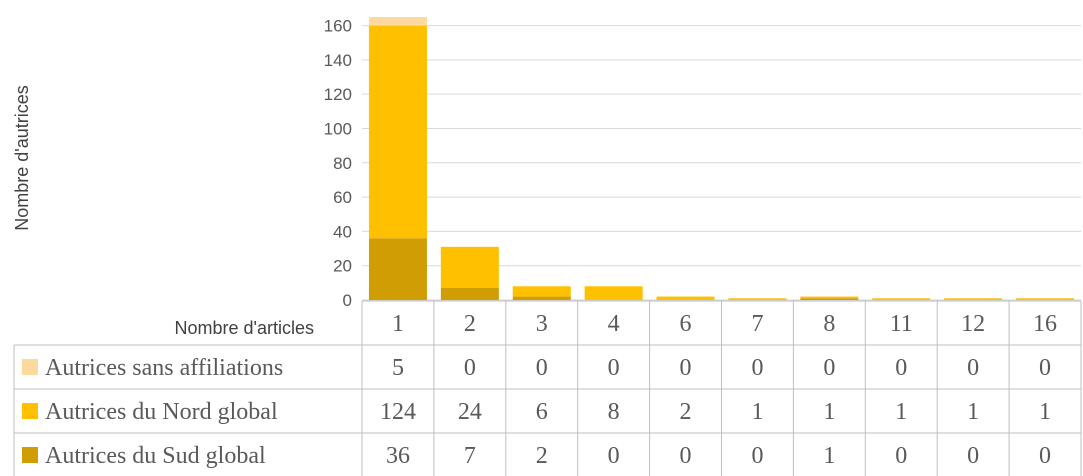 The height and width of the screenshot is (476, 1083). What do you see at coordinates (686, 324) in the screenshot?
I see `x-category-label: 6` at bounding box center [686, 324].